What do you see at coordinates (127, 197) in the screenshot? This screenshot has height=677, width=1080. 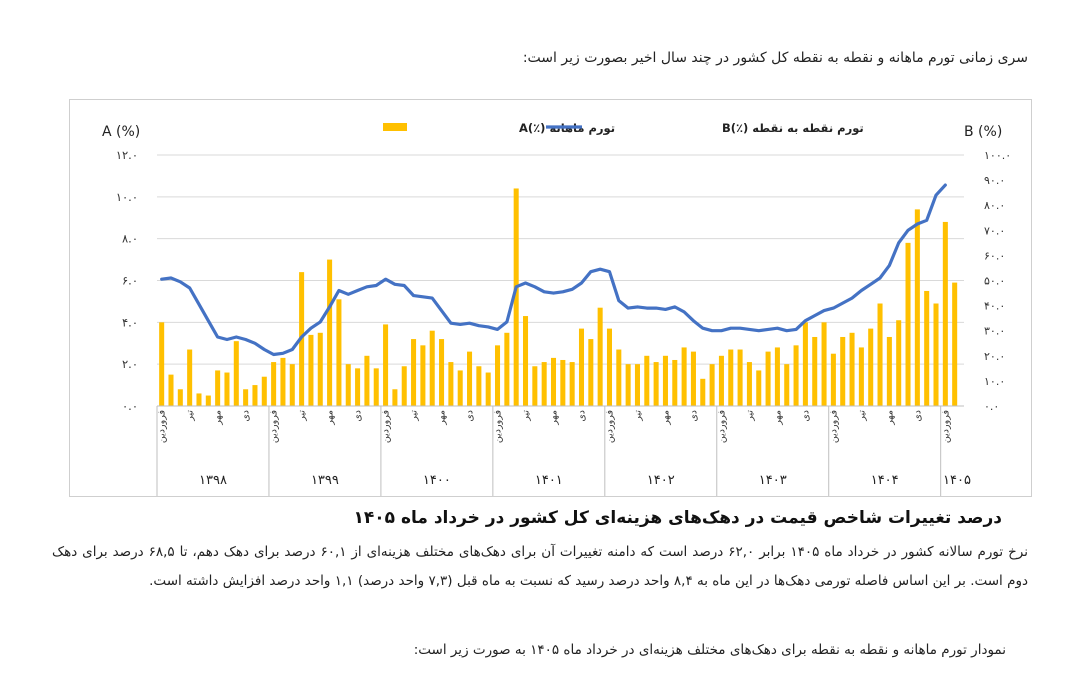 I see `left-axis-tick: ۱۰.۰` at bounding box center [127, 197].